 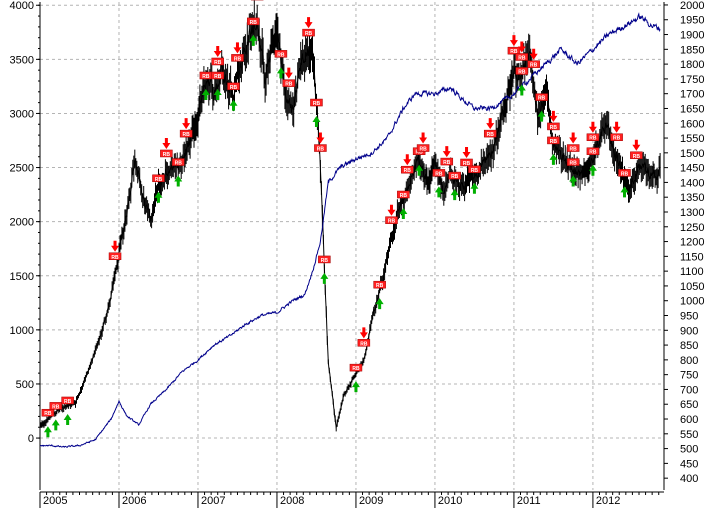 What do you see at coordinates (22, 277) in the screenshot?
I see `left-tick-label: 1500` at bounding box center [22, 277].